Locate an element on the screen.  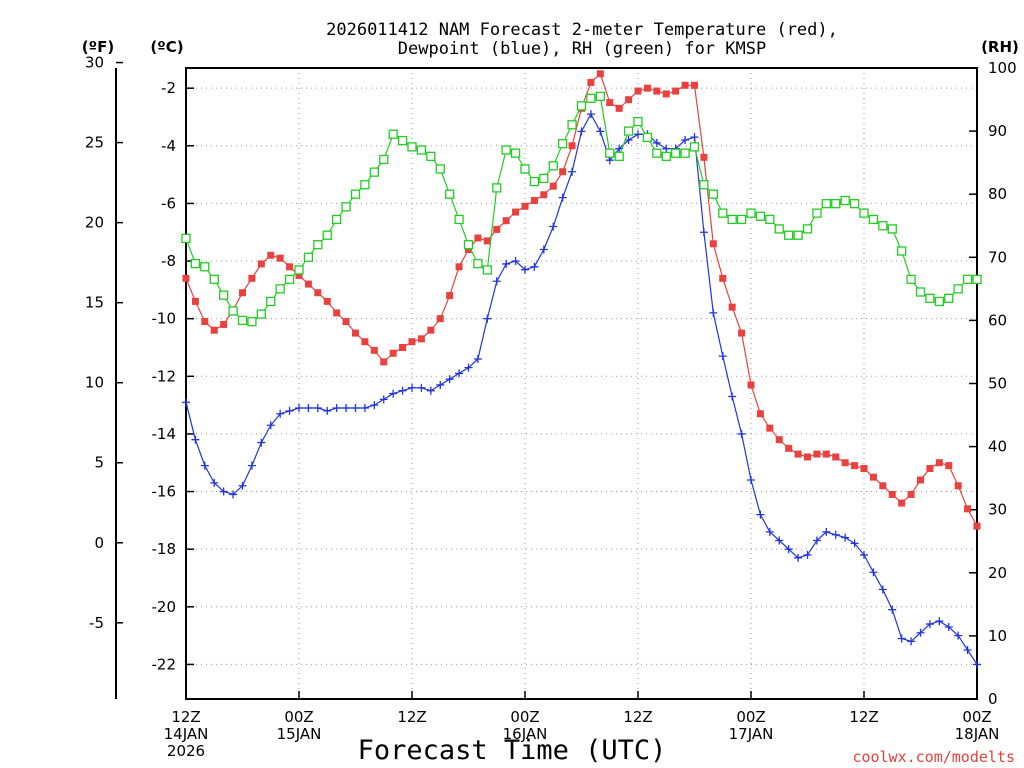
fahrenheit-tick-label: 0 is located at coordinates (99, 543).